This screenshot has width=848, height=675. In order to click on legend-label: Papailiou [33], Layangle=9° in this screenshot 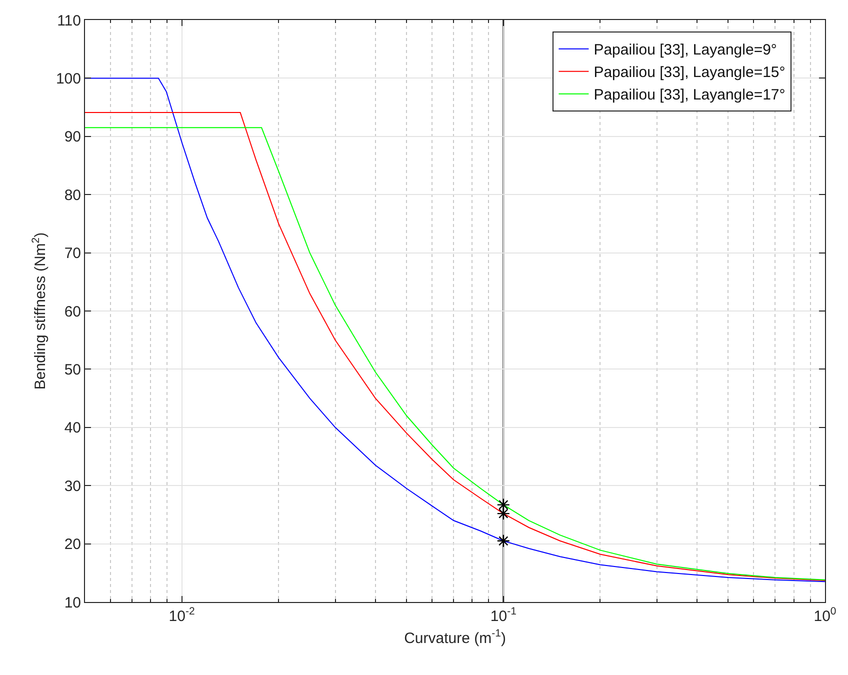, I will do `click(685, 50)`.